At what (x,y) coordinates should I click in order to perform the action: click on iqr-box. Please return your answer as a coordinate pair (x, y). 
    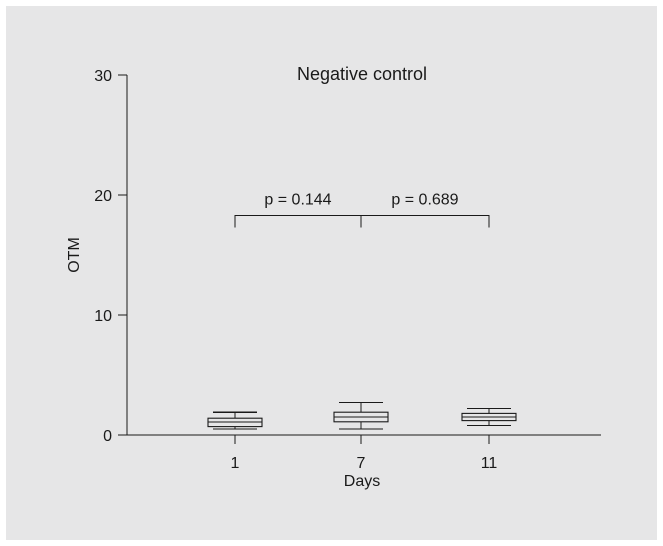
    Looking at the image, I should click on (235, 422).